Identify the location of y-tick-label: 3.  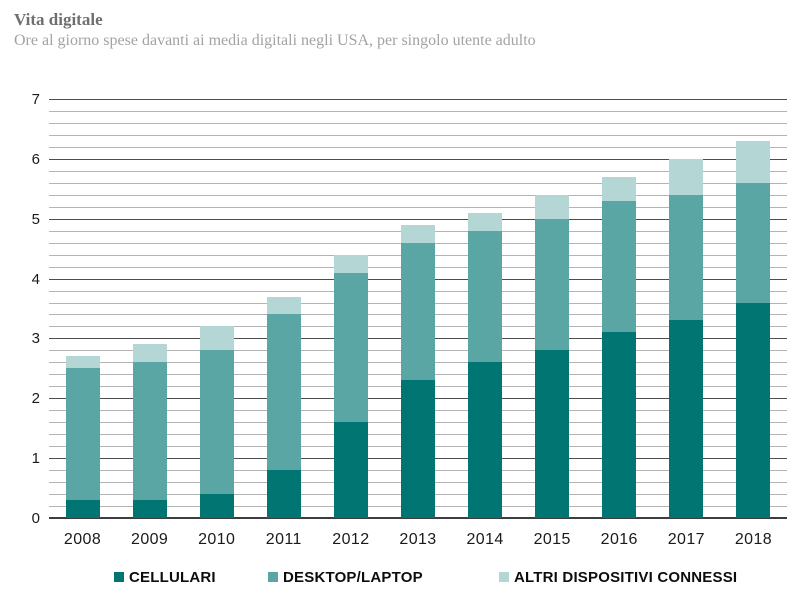
(35, 339).